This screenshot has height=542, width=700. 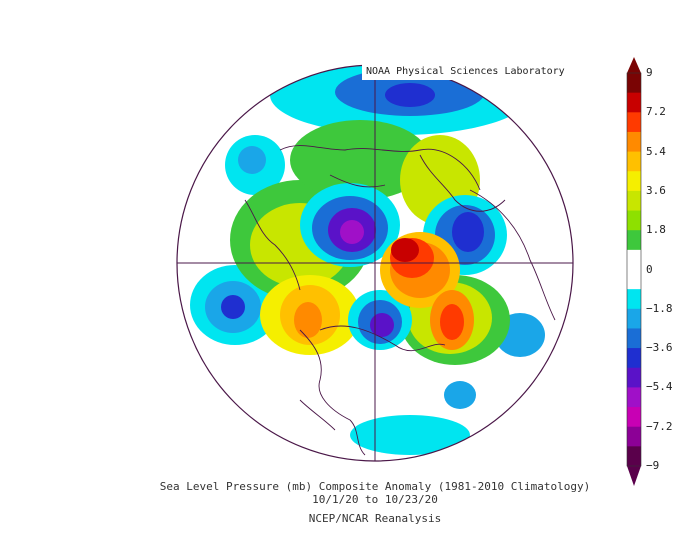 I want to click on colorbar-tick-label: −5.4, so click(x=659, y=387).